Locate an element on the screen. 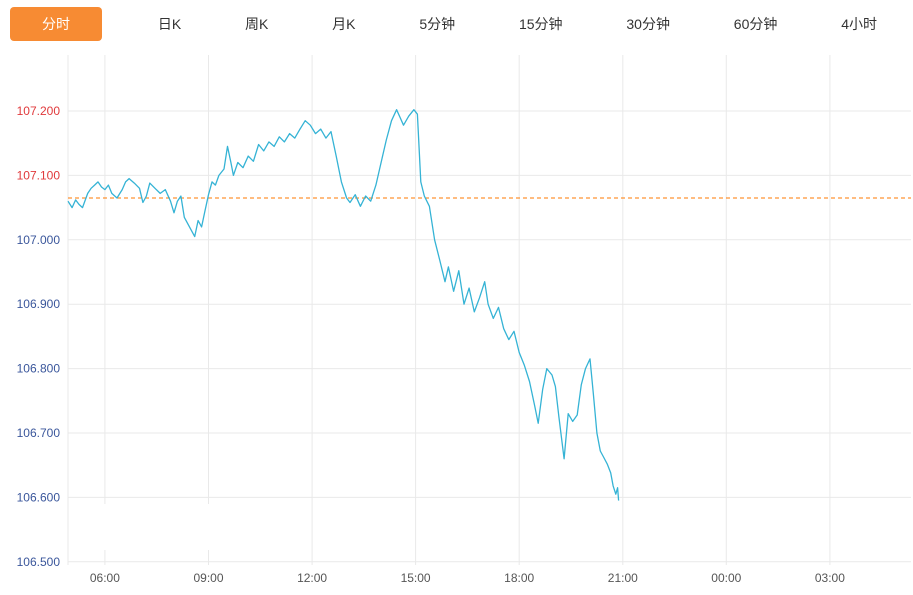 The height and width of the screenshot is (595, 913). y-tick-label: 106.800 is located at coordinates (39, 369).